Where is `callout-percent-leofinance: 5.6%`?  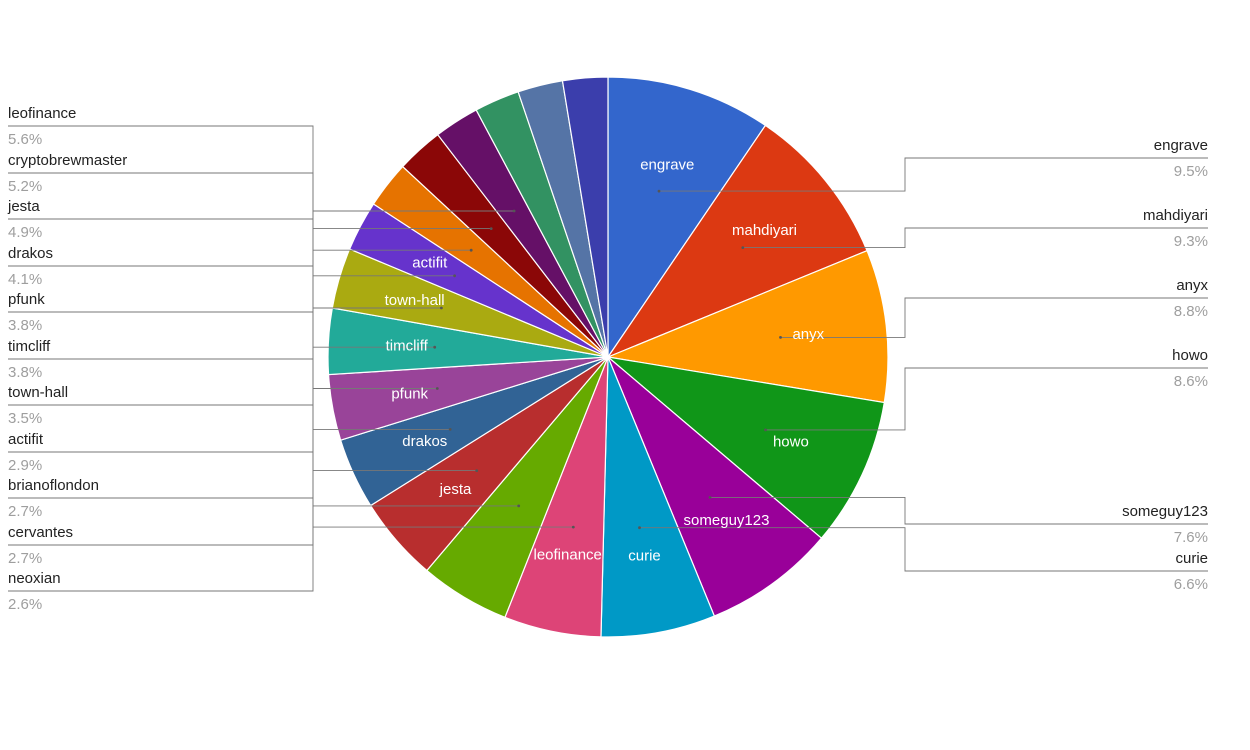 callout-percent-leofinance: 5.6% is located at coordinates (25, 139).